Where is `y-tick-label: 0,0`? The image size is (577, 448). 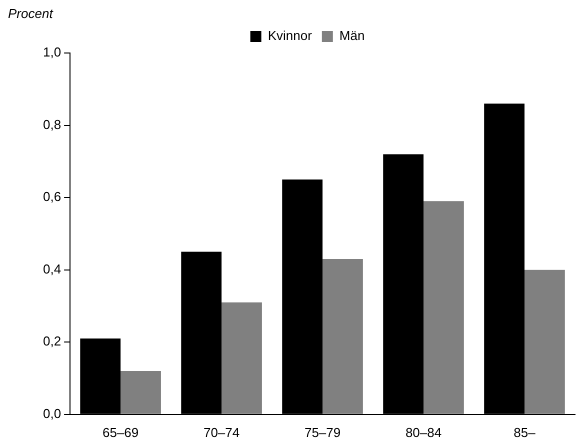
y-tick-label: 0,0 is located at coordinates (52, 413).